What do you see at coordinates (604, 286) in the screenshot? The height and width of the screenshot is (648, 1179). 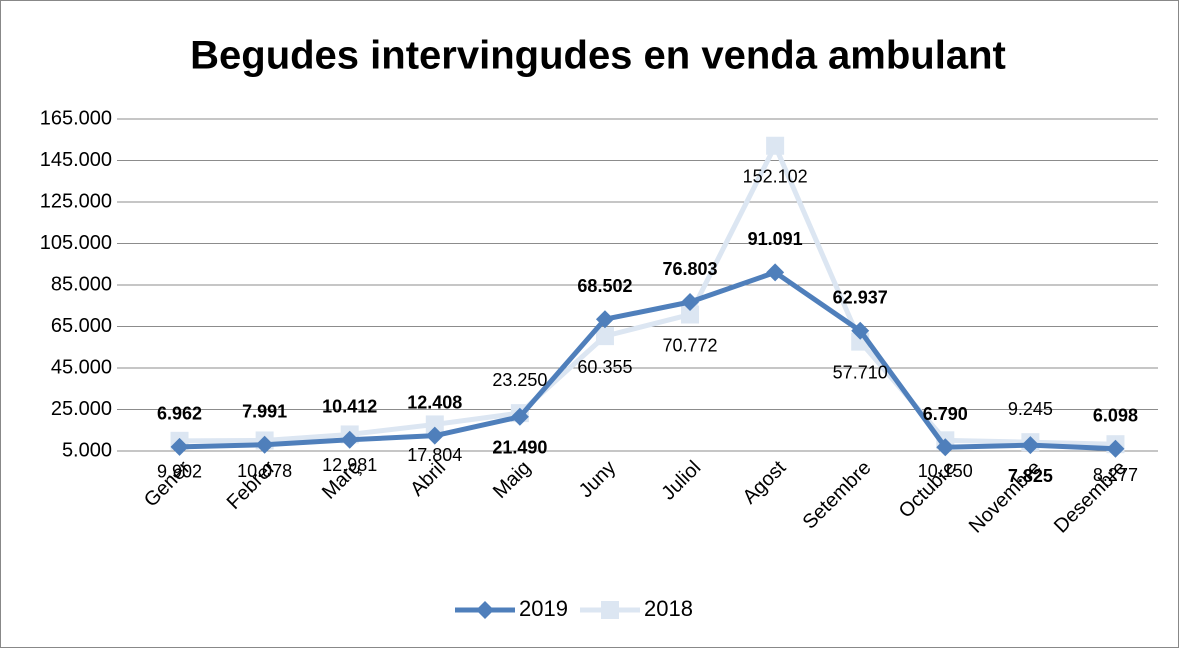 I see `data-label: 68.502` at bounding box center [604, 286].